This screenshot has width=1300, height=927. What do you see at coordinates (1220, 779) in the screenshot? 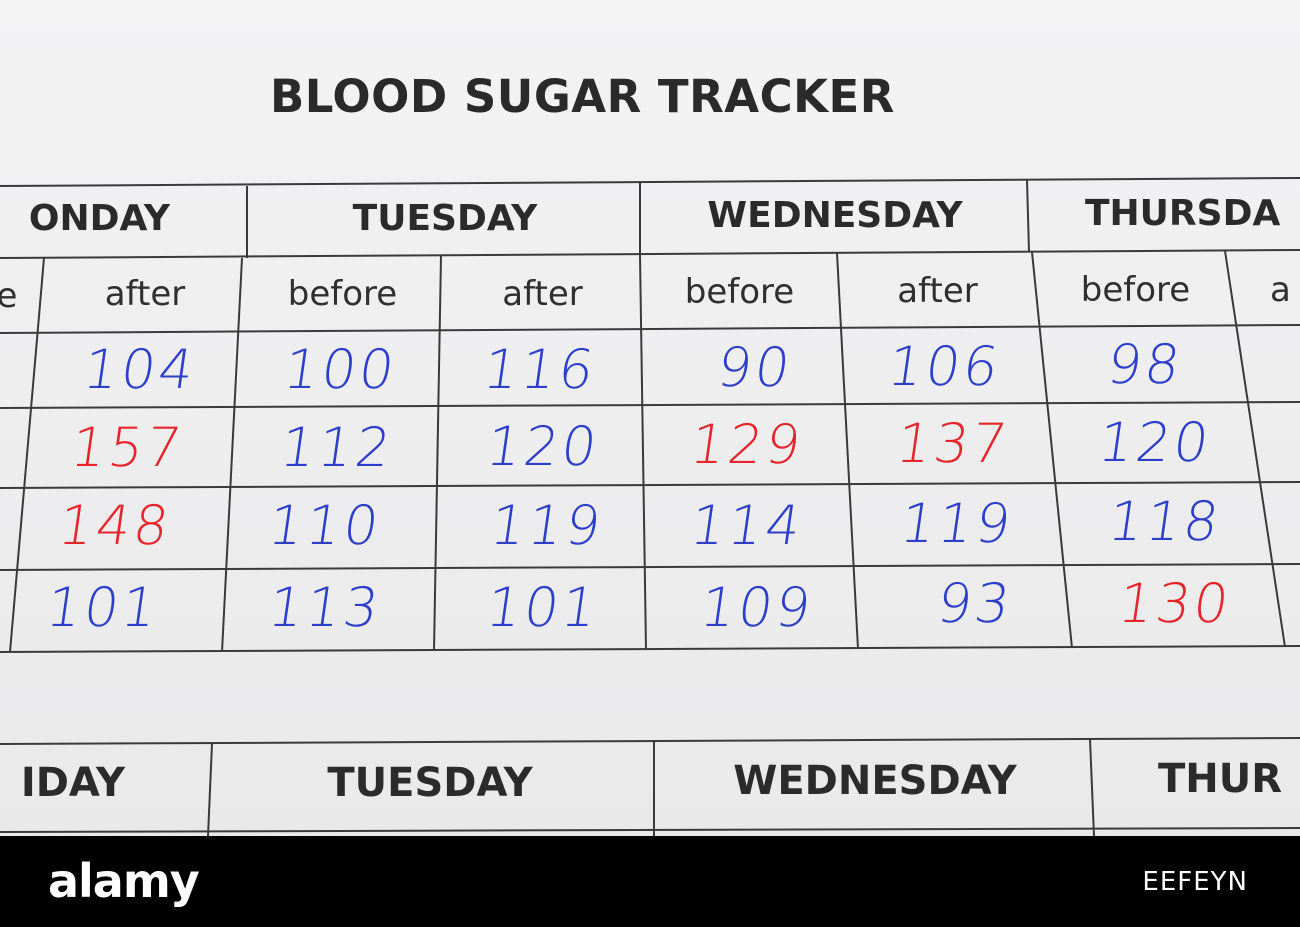
I see `day-header-thursday-lower: THUR` at bounding box center [1220, 779].